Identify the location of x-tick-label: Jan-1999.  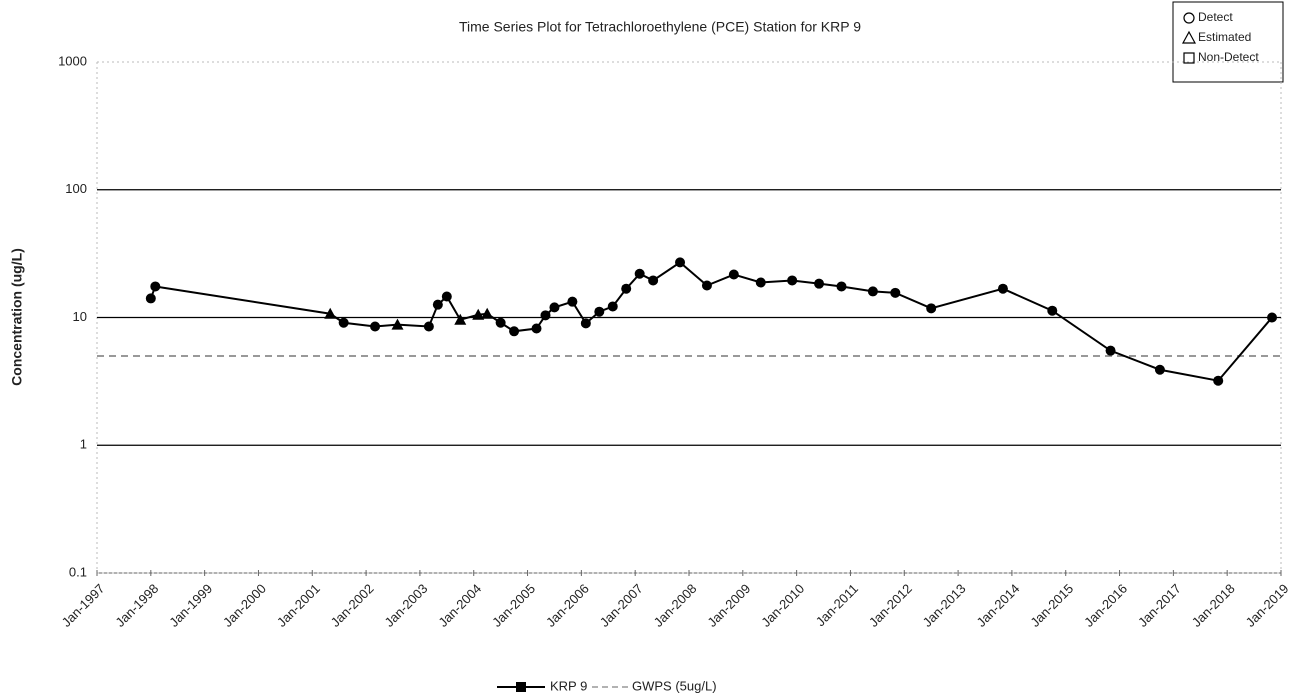
(190, 605).